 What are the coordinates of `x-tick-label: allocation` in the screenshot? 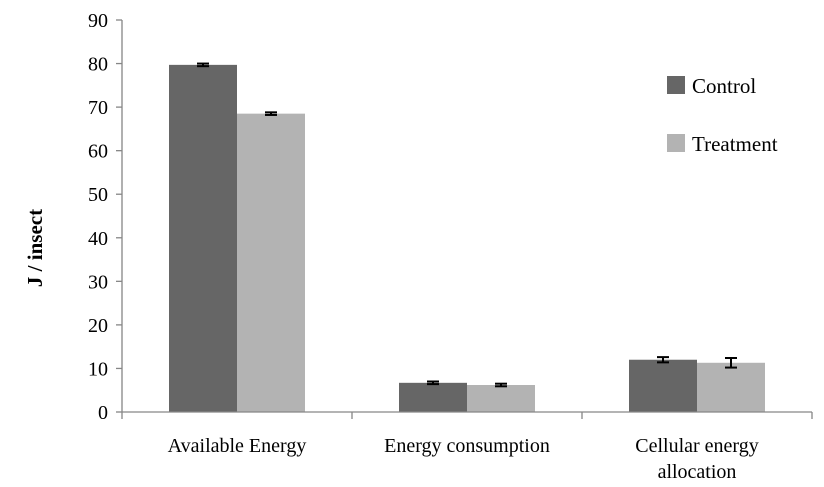 It's located at (697, 472).